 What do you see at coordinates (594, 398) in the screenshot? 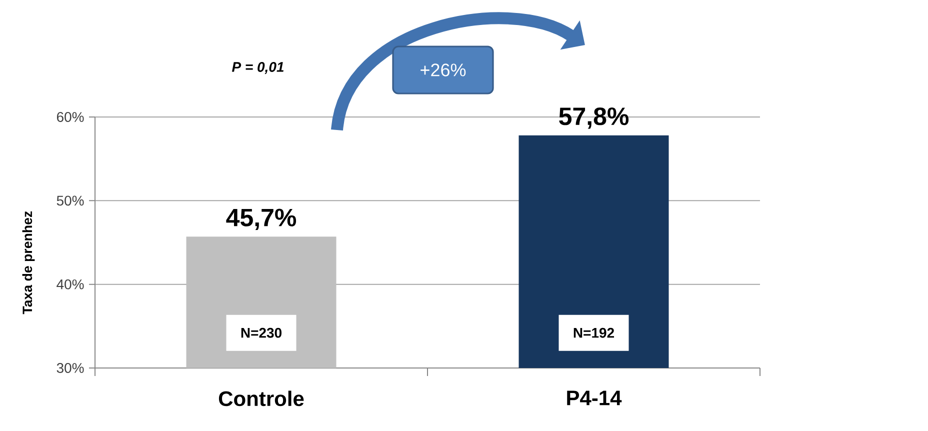
I see `x-tick-label: P4-14` at bounding box center [594, 398].